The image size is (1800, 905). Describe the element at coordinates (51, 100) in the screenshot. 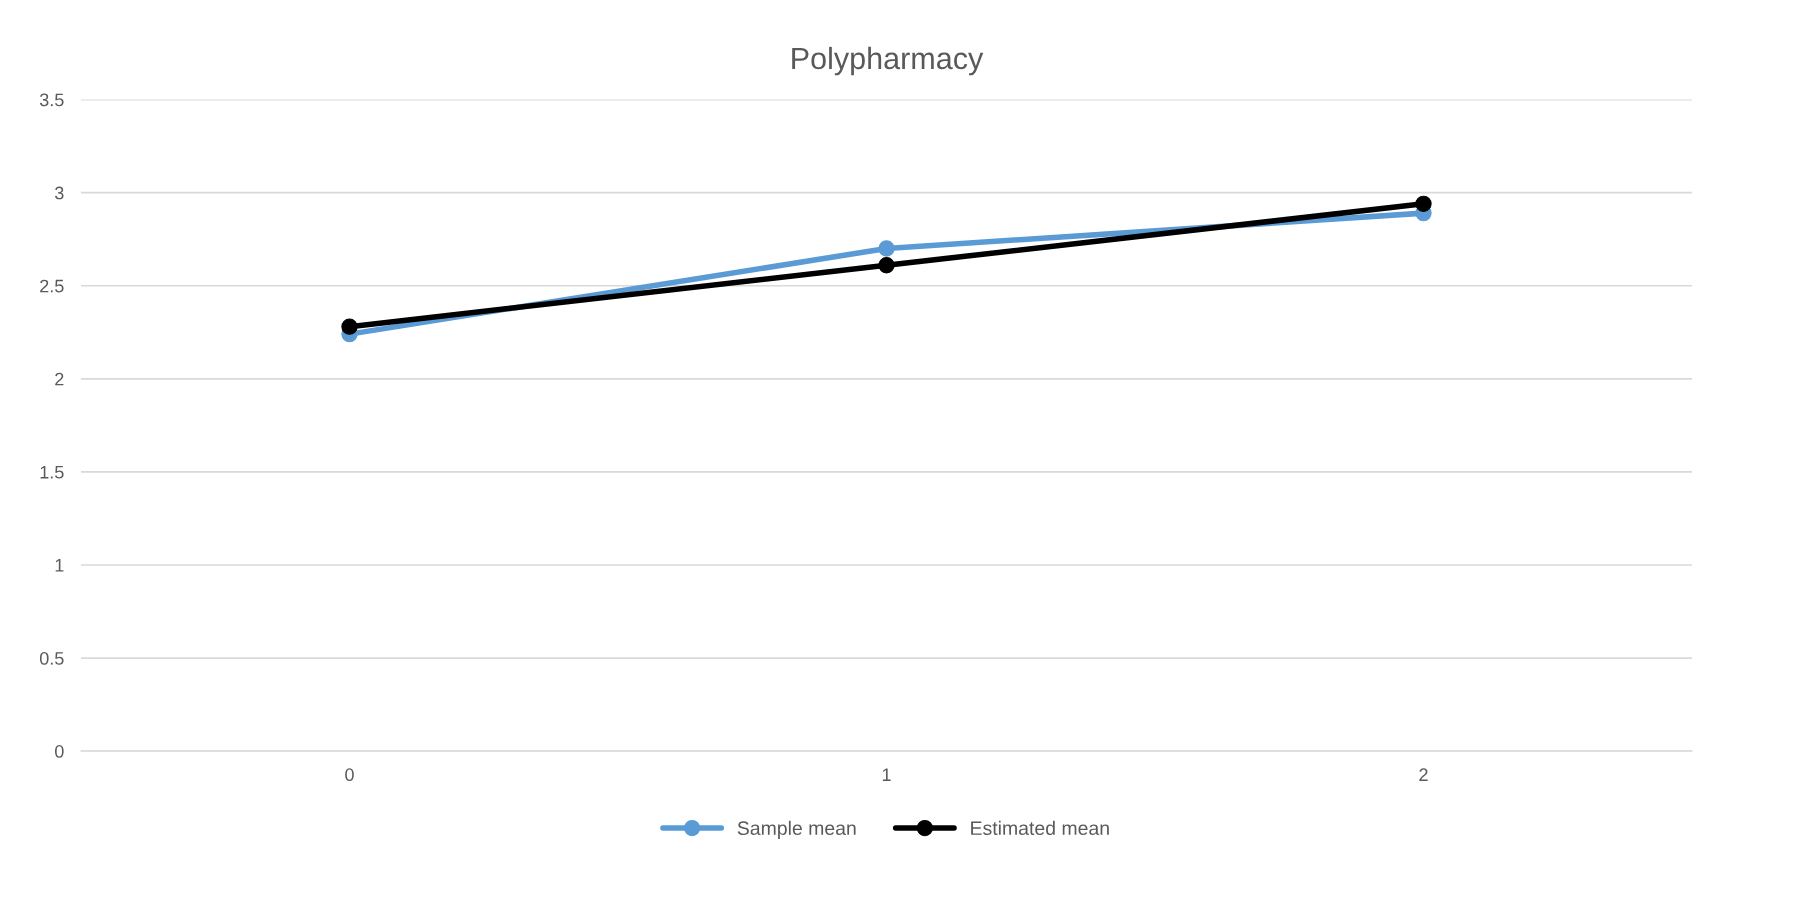

I see `y-tick-label: 3.5` at that location.